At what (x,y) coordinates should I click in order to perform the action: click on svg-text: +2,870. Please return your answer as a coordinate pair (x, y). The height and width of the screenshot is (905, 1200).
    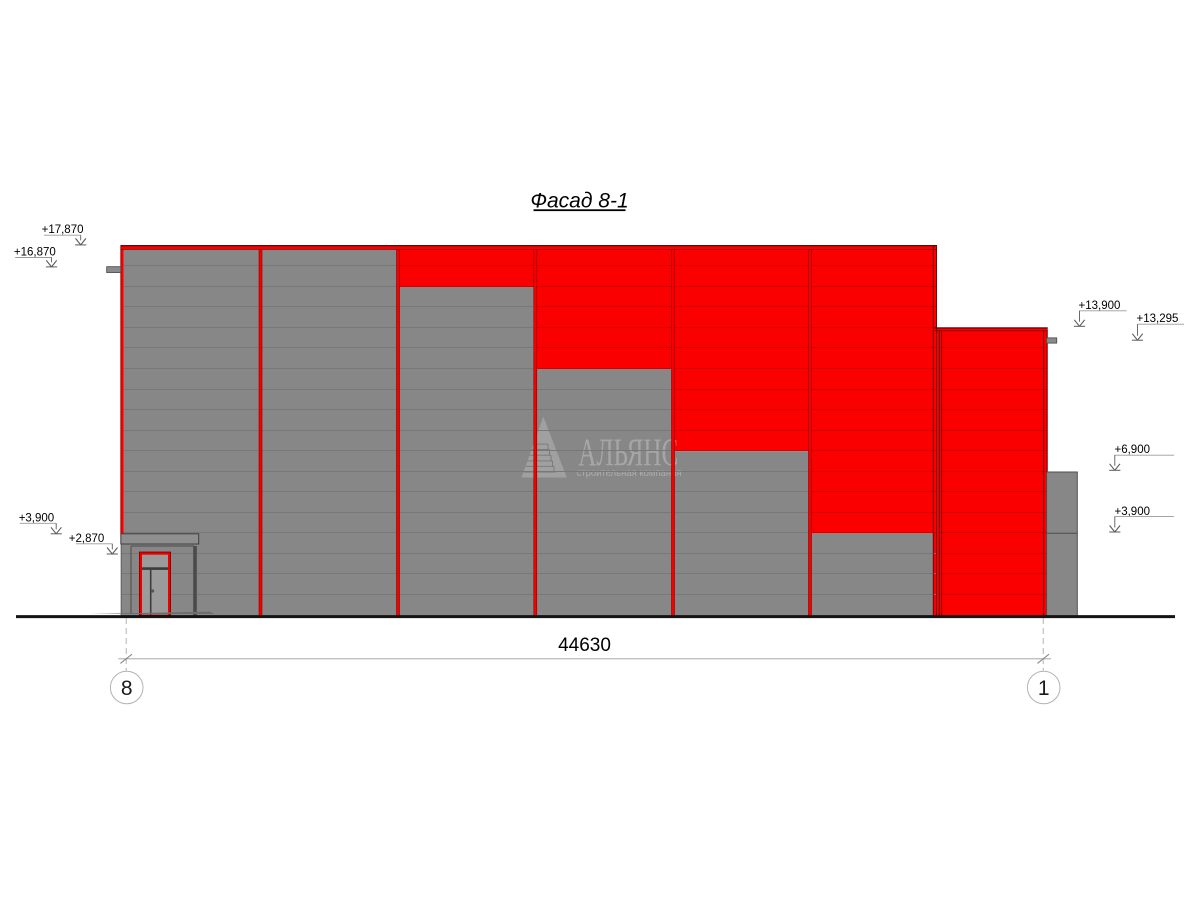
    Looking at the image, I should click on (87, 539).